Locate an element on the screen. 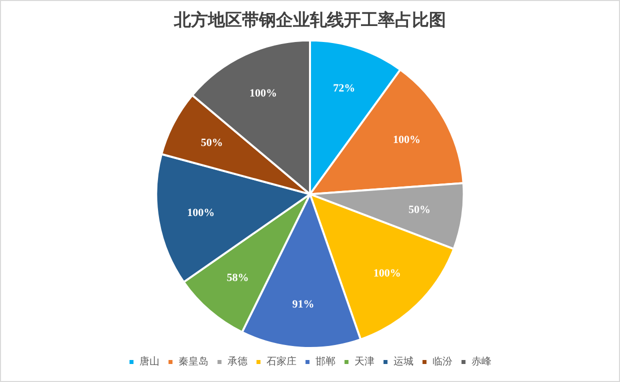  legend-label: 唐山 is located at coordinates (150, 362).